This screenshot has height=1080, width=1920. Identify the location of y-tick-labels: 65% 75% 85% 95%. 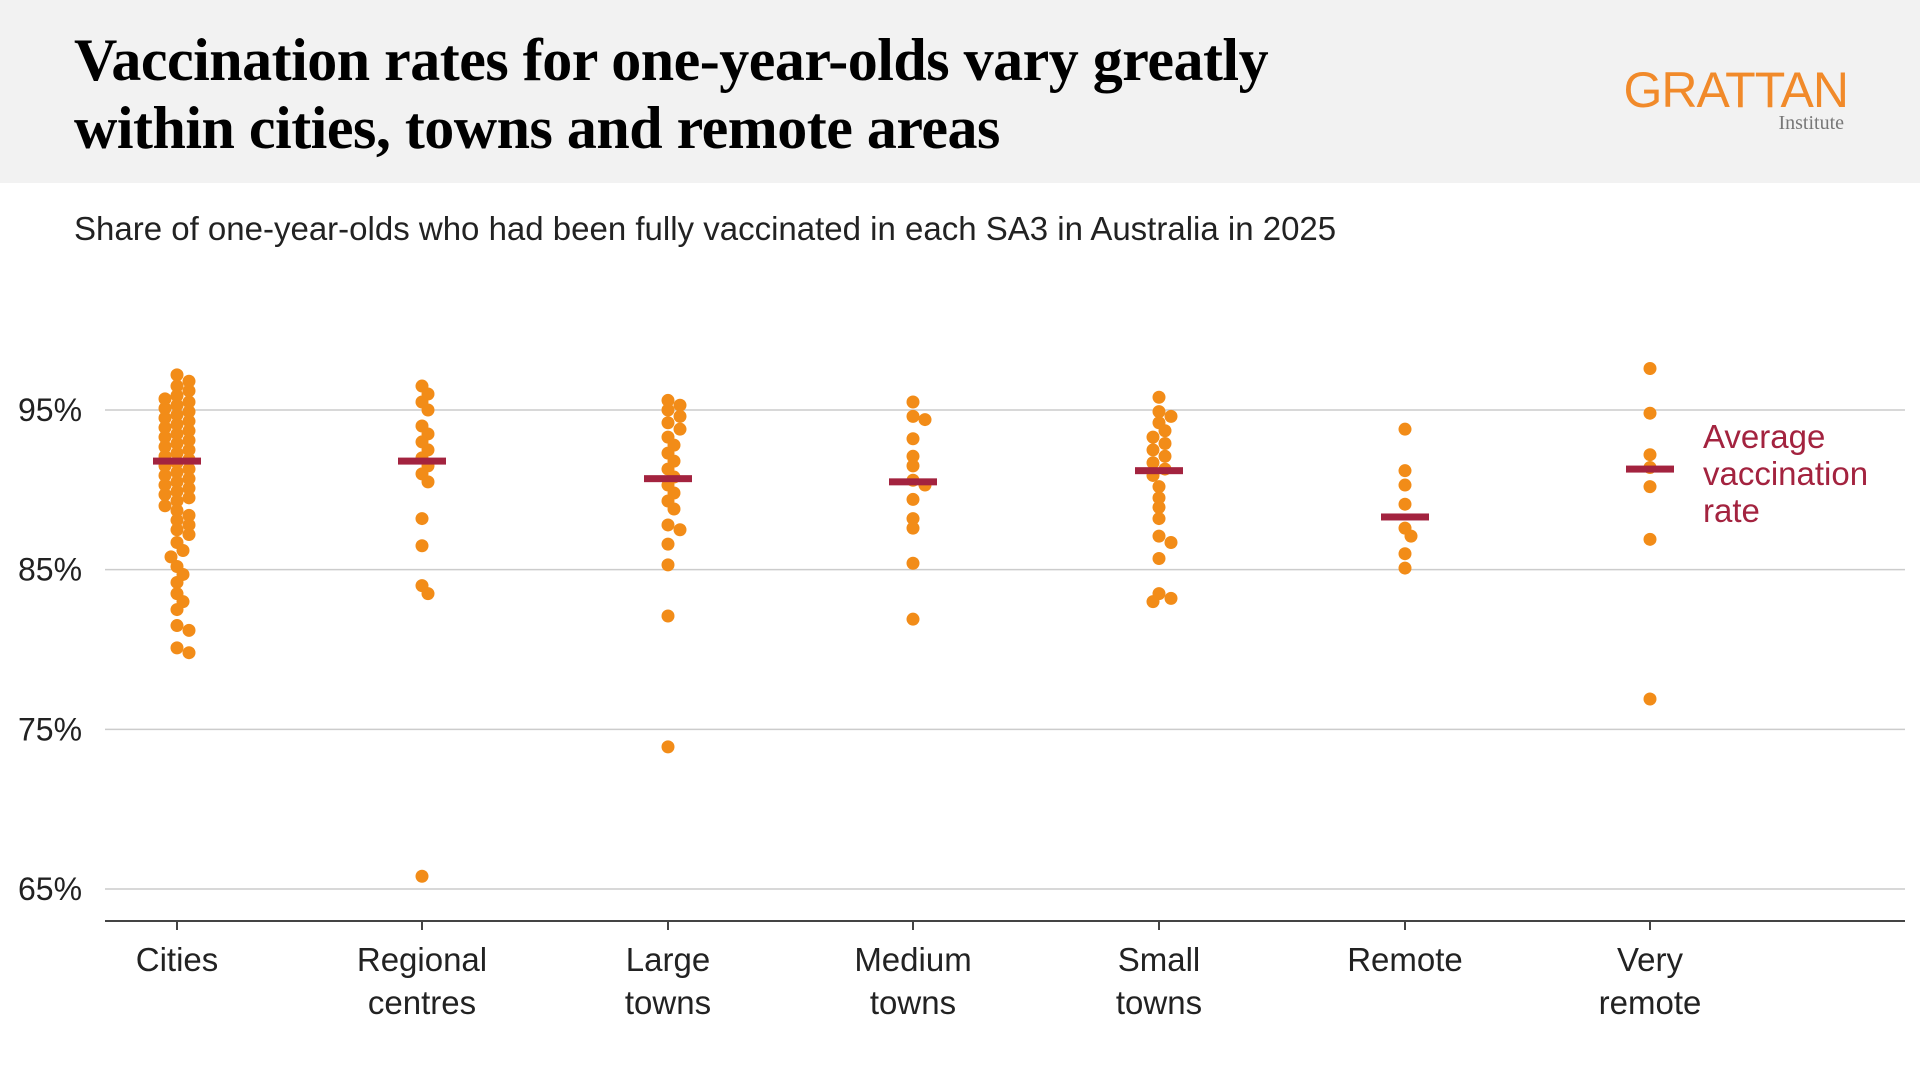
(50, 649).